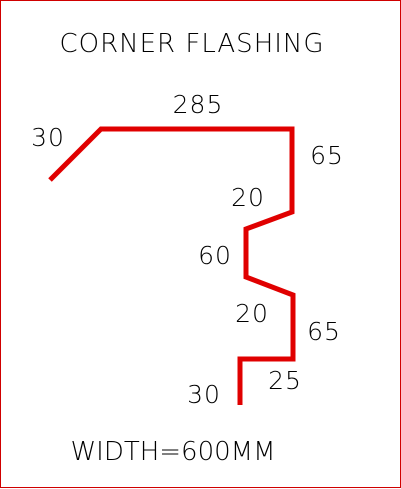  What do you see at coordinates (198, 104) in the screenshot?
I see `dimension-top: 285` at bounding box center [198, 104].